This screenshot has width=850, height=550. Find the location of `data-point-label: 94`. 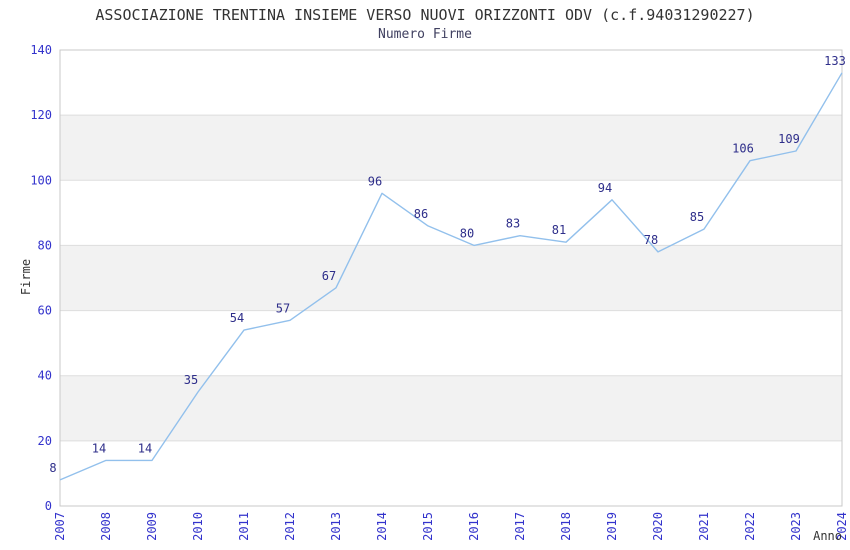

data-point-label: 94 is located at coordinates (605, 188).